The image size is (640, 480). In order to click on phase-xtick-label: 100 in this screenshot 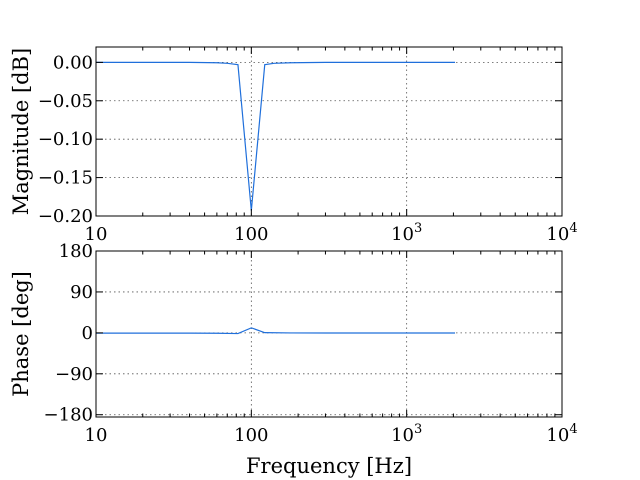, I will do `click(251, 435)`.